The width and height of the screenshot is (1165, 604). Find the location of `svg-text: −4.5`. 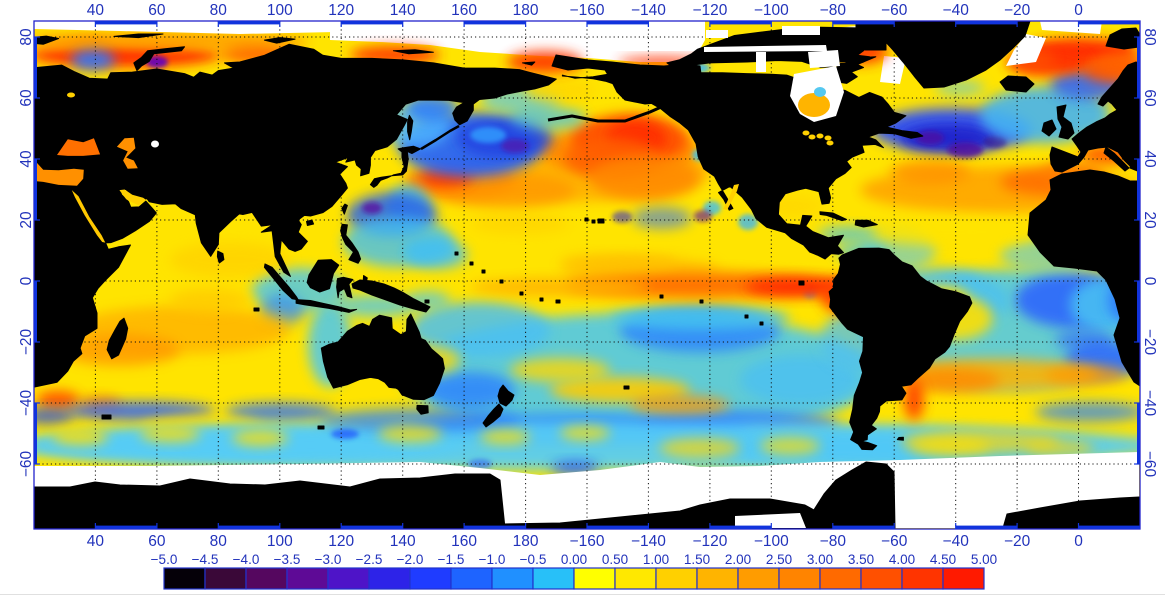

svg-text: −4.5 is located at coordinates (205, 559).